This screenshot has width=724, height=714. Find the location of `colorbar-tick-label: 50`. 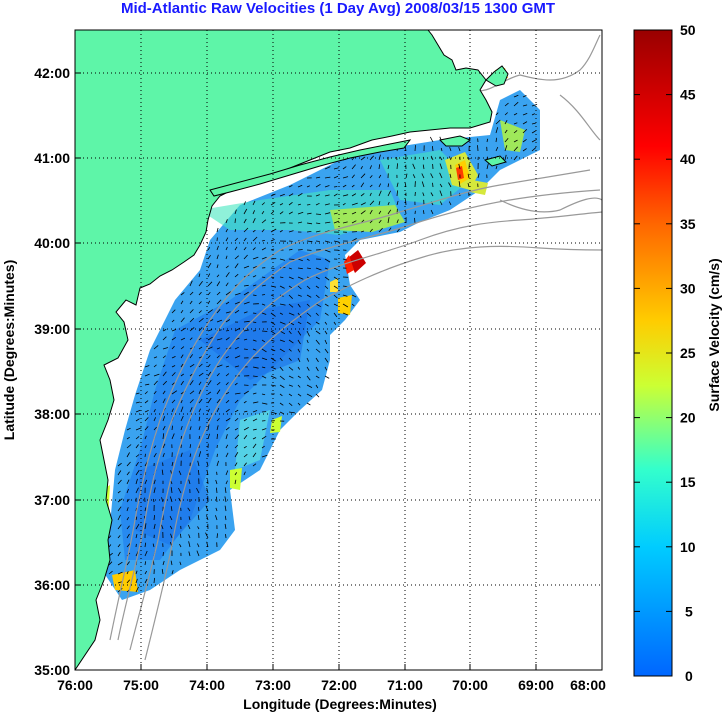

colorbar-tick-label: 50 is located at coordinates (688, 30).